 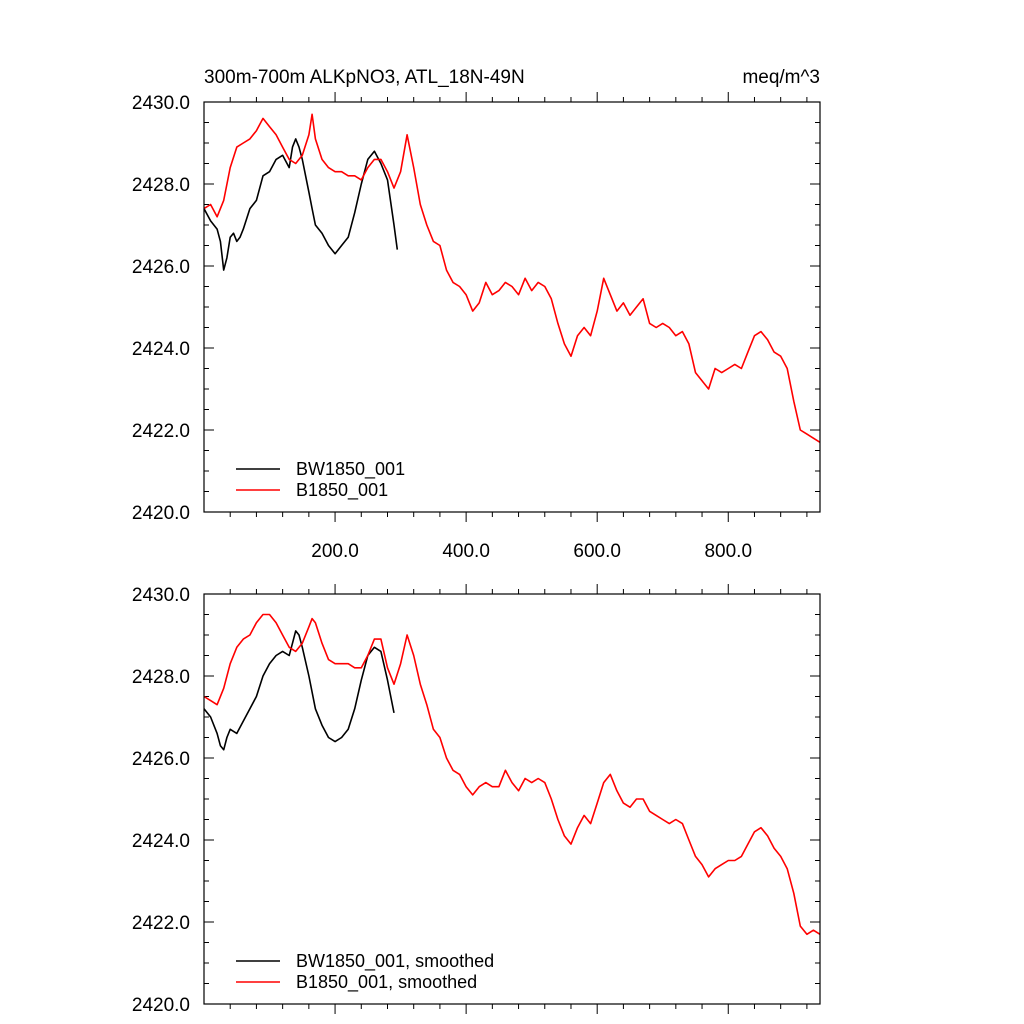 I want to click on top-xtick-label-200-0: 200.0, so click(x=335, y=551).